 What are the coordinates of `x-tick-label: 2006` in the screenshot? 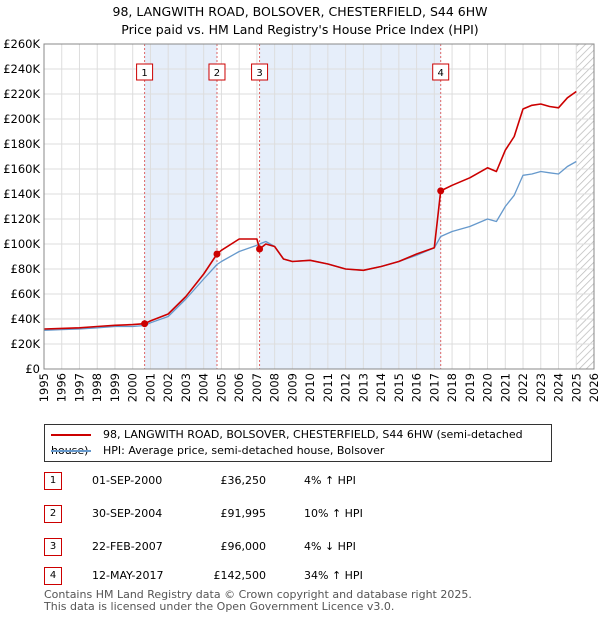 It's located at (239, 387).